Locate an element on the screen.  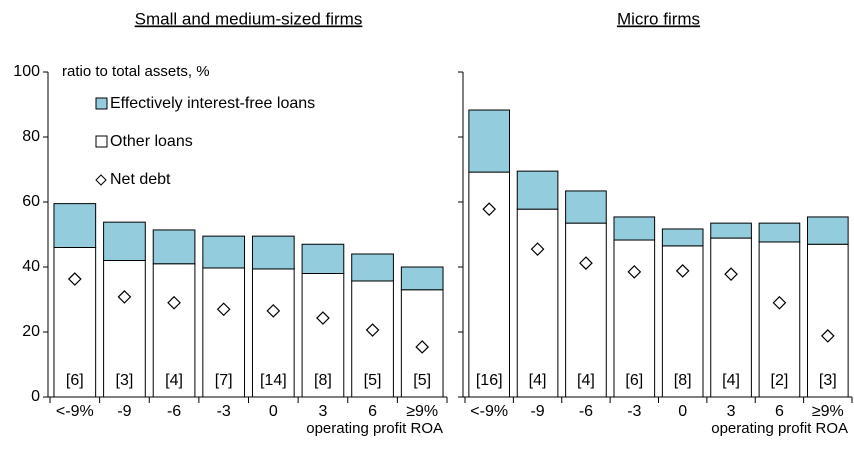
legend-label: Net debt is located at coordinates (140, 179).